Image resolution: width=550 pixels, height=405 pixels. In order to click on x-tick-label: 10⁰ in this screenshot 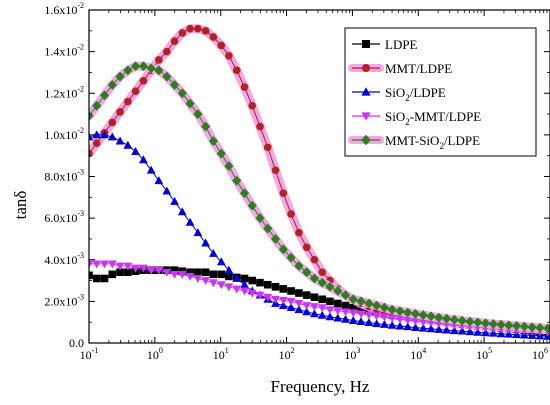, I will do `click(155, 354)`.